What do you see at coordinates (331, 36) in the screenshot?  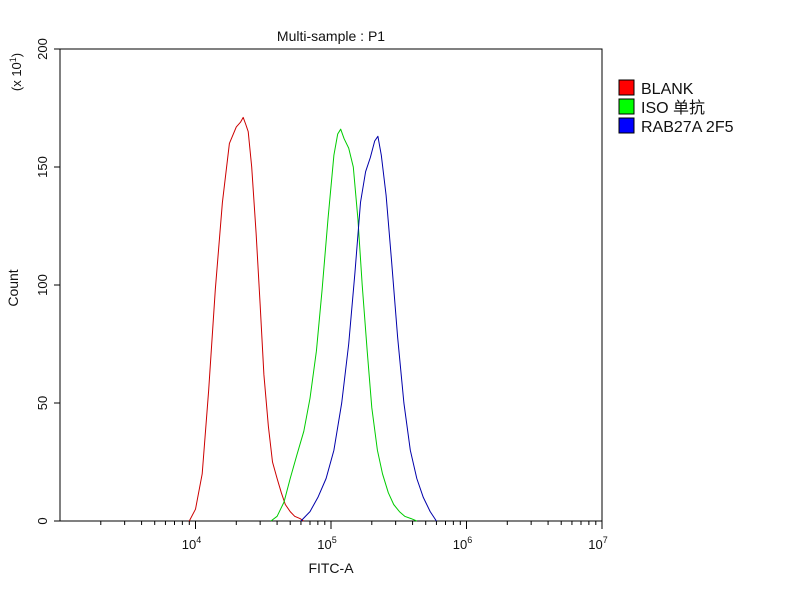 I see `chart-title: Multi-sample : P1` at bounding box center [331, 36].